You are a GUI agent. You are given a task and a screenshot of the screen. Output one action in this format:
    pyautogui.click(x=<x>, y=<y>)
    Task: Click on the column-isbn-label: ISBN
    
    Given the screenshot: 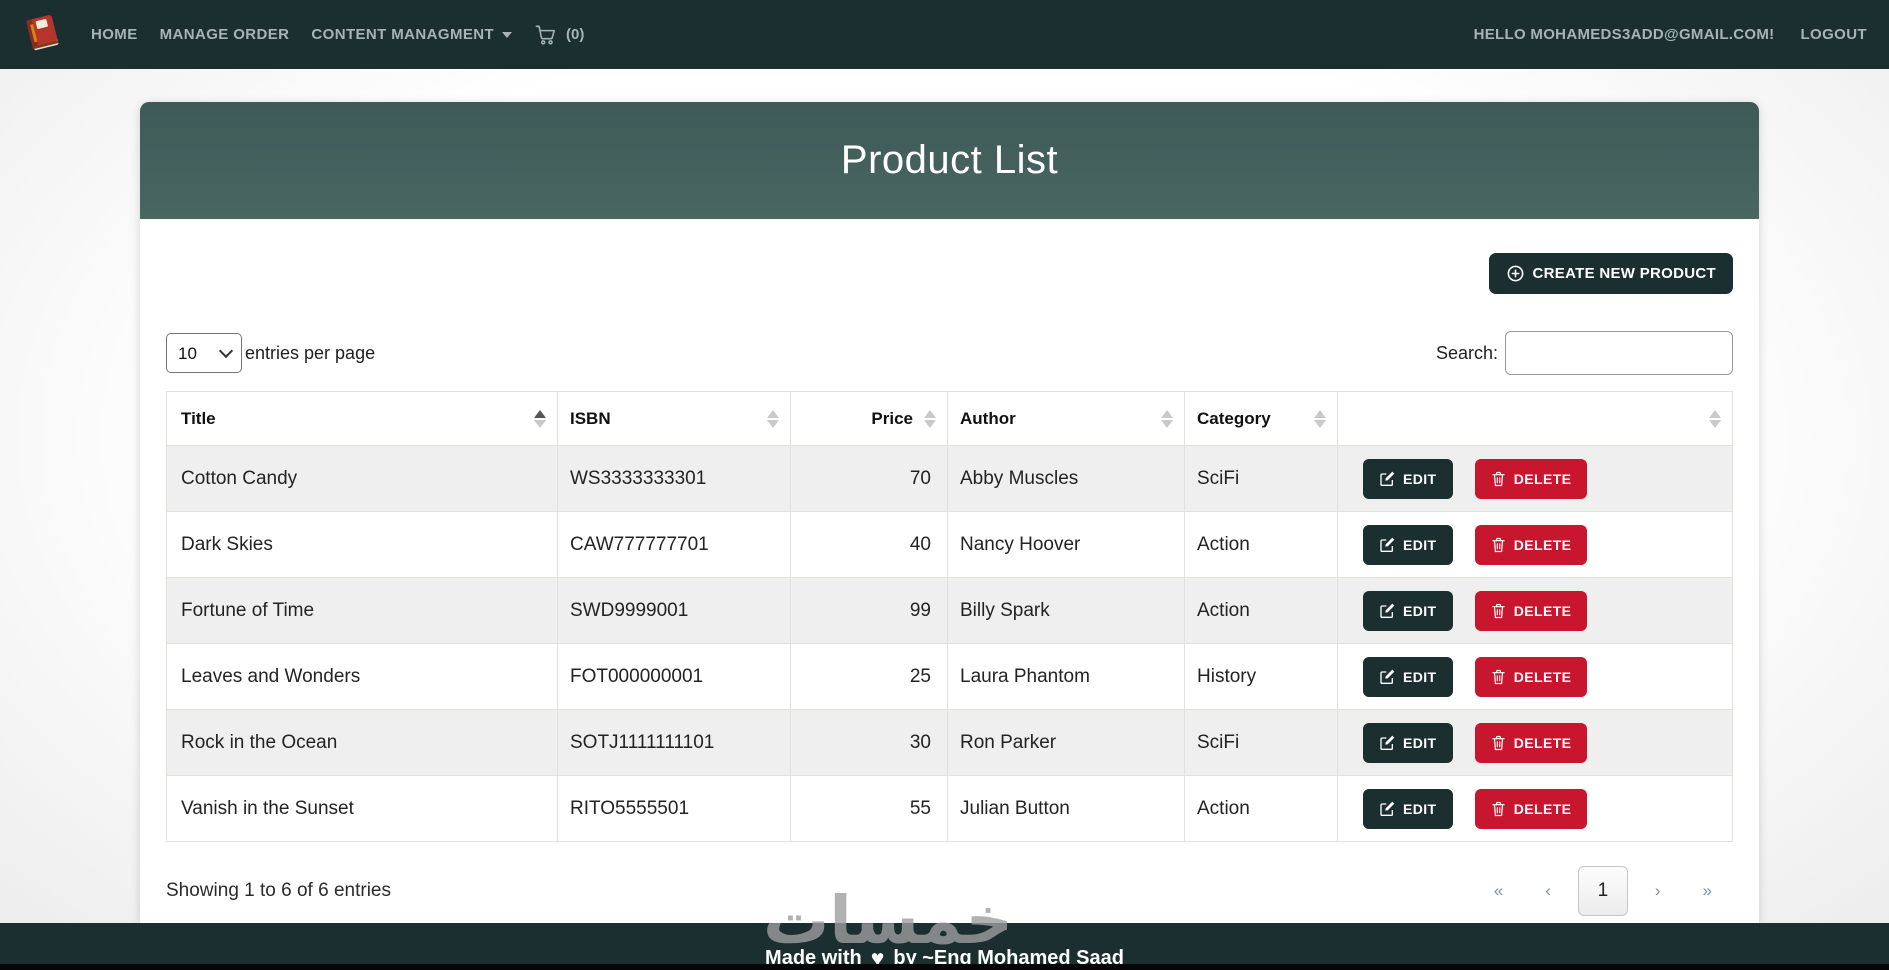 What is the action you would take?
    pyautogui.click(x=590, y=418)
    